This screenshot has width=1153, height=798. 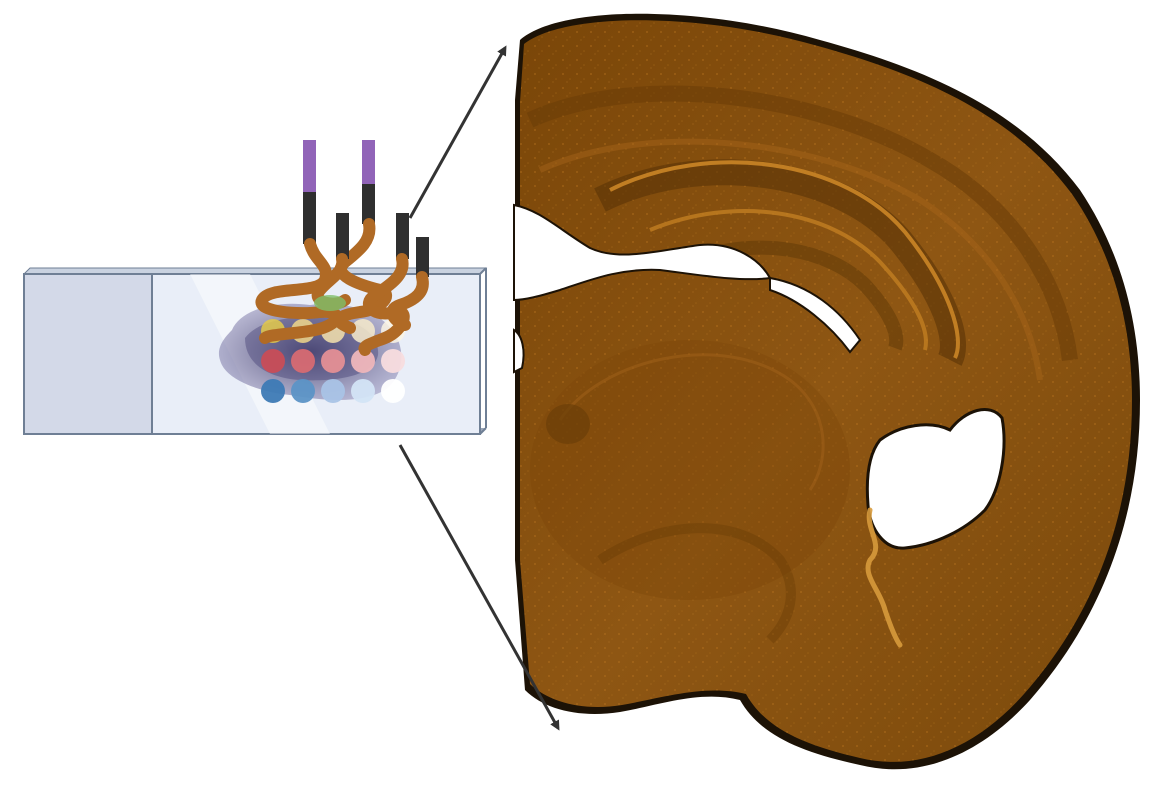 What do you see at coordinates (568, 424) in the screenshot?
I see `nucleus-dot` at bounding box center [568, 424].